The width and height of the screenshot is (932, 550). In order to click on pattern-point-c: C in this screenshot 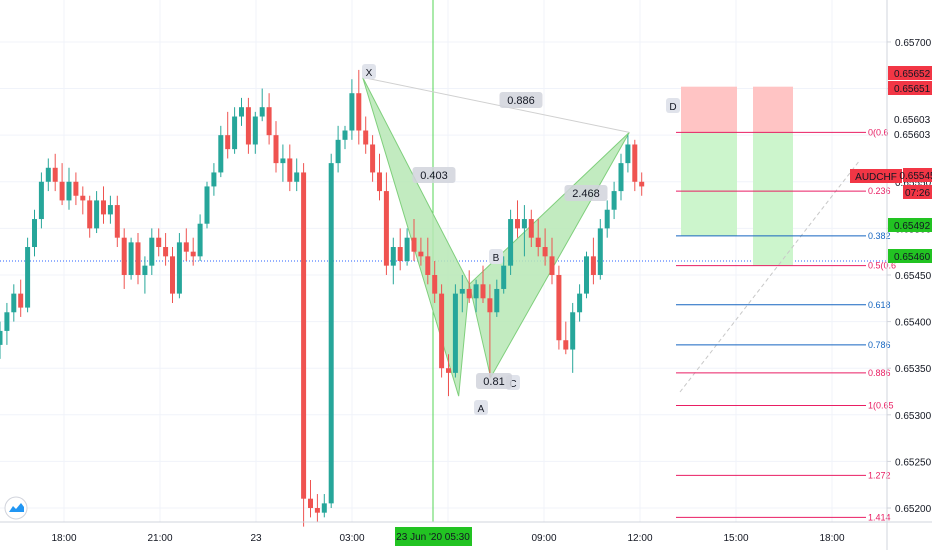, I will do `click(512, 384)`.